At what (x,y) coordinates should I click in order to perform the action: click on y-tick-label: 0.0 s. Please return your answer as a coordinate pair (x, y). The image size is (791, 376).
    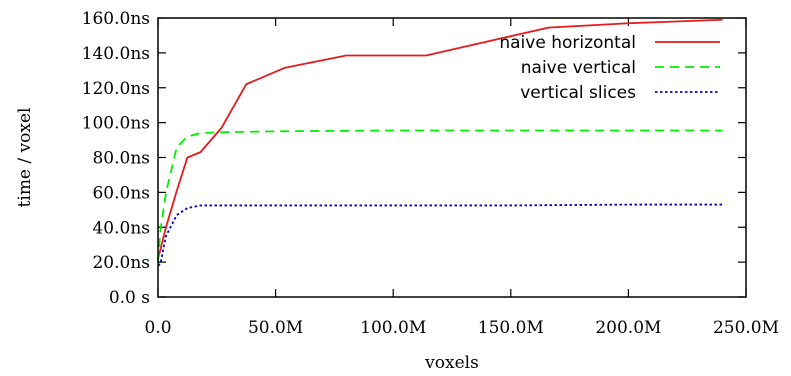
    Looking at the image, I should click on (129, 298).